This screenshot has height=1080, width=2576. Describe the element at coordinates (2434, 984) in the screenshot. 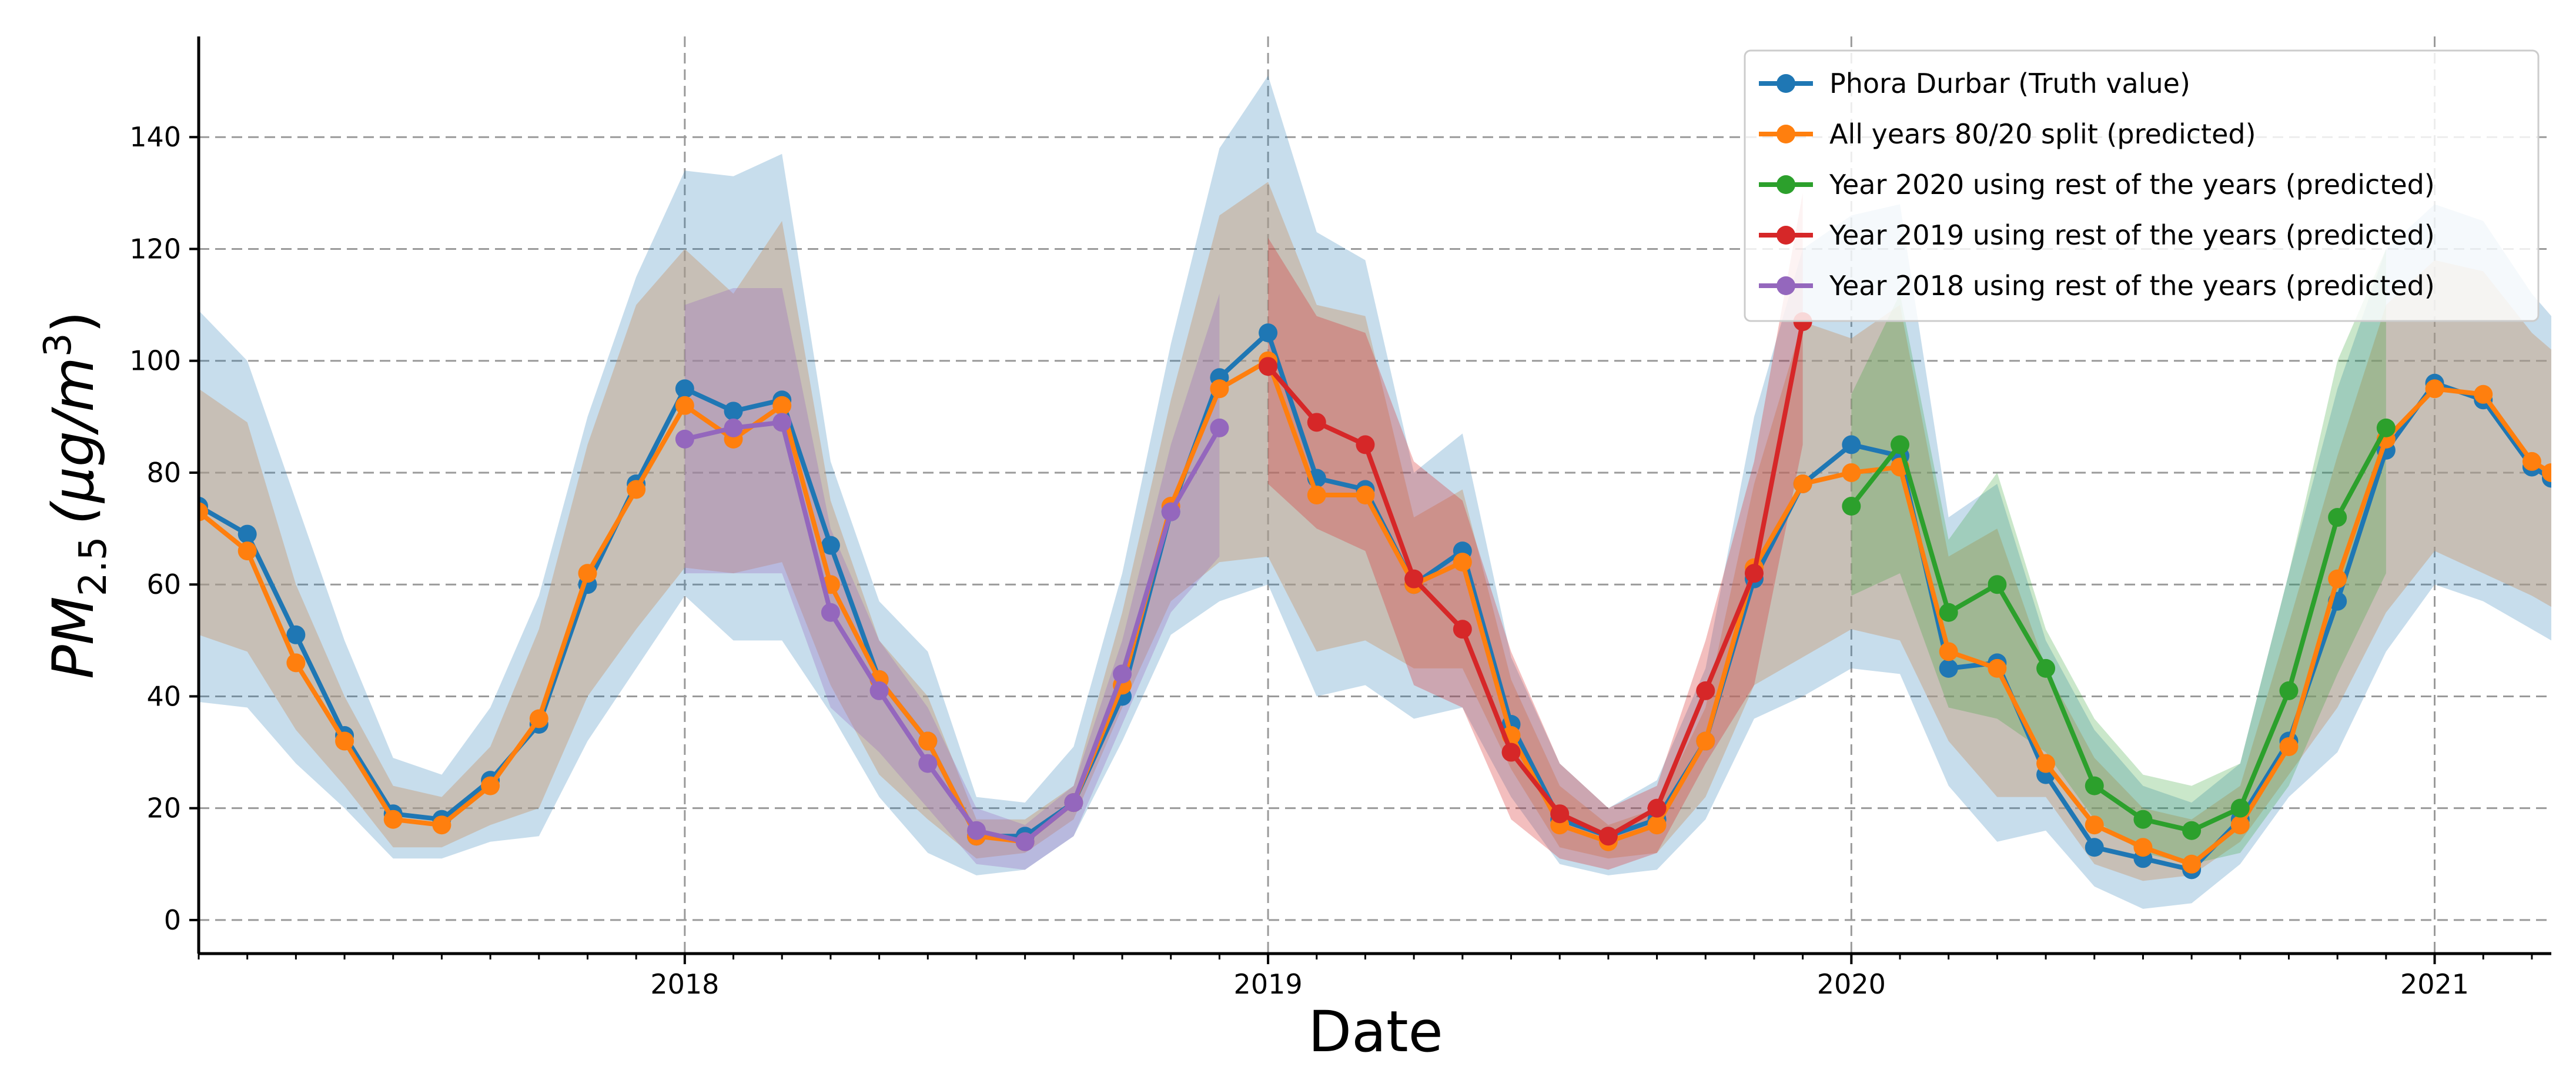

I see `x-tick-label: 2021` at that location.